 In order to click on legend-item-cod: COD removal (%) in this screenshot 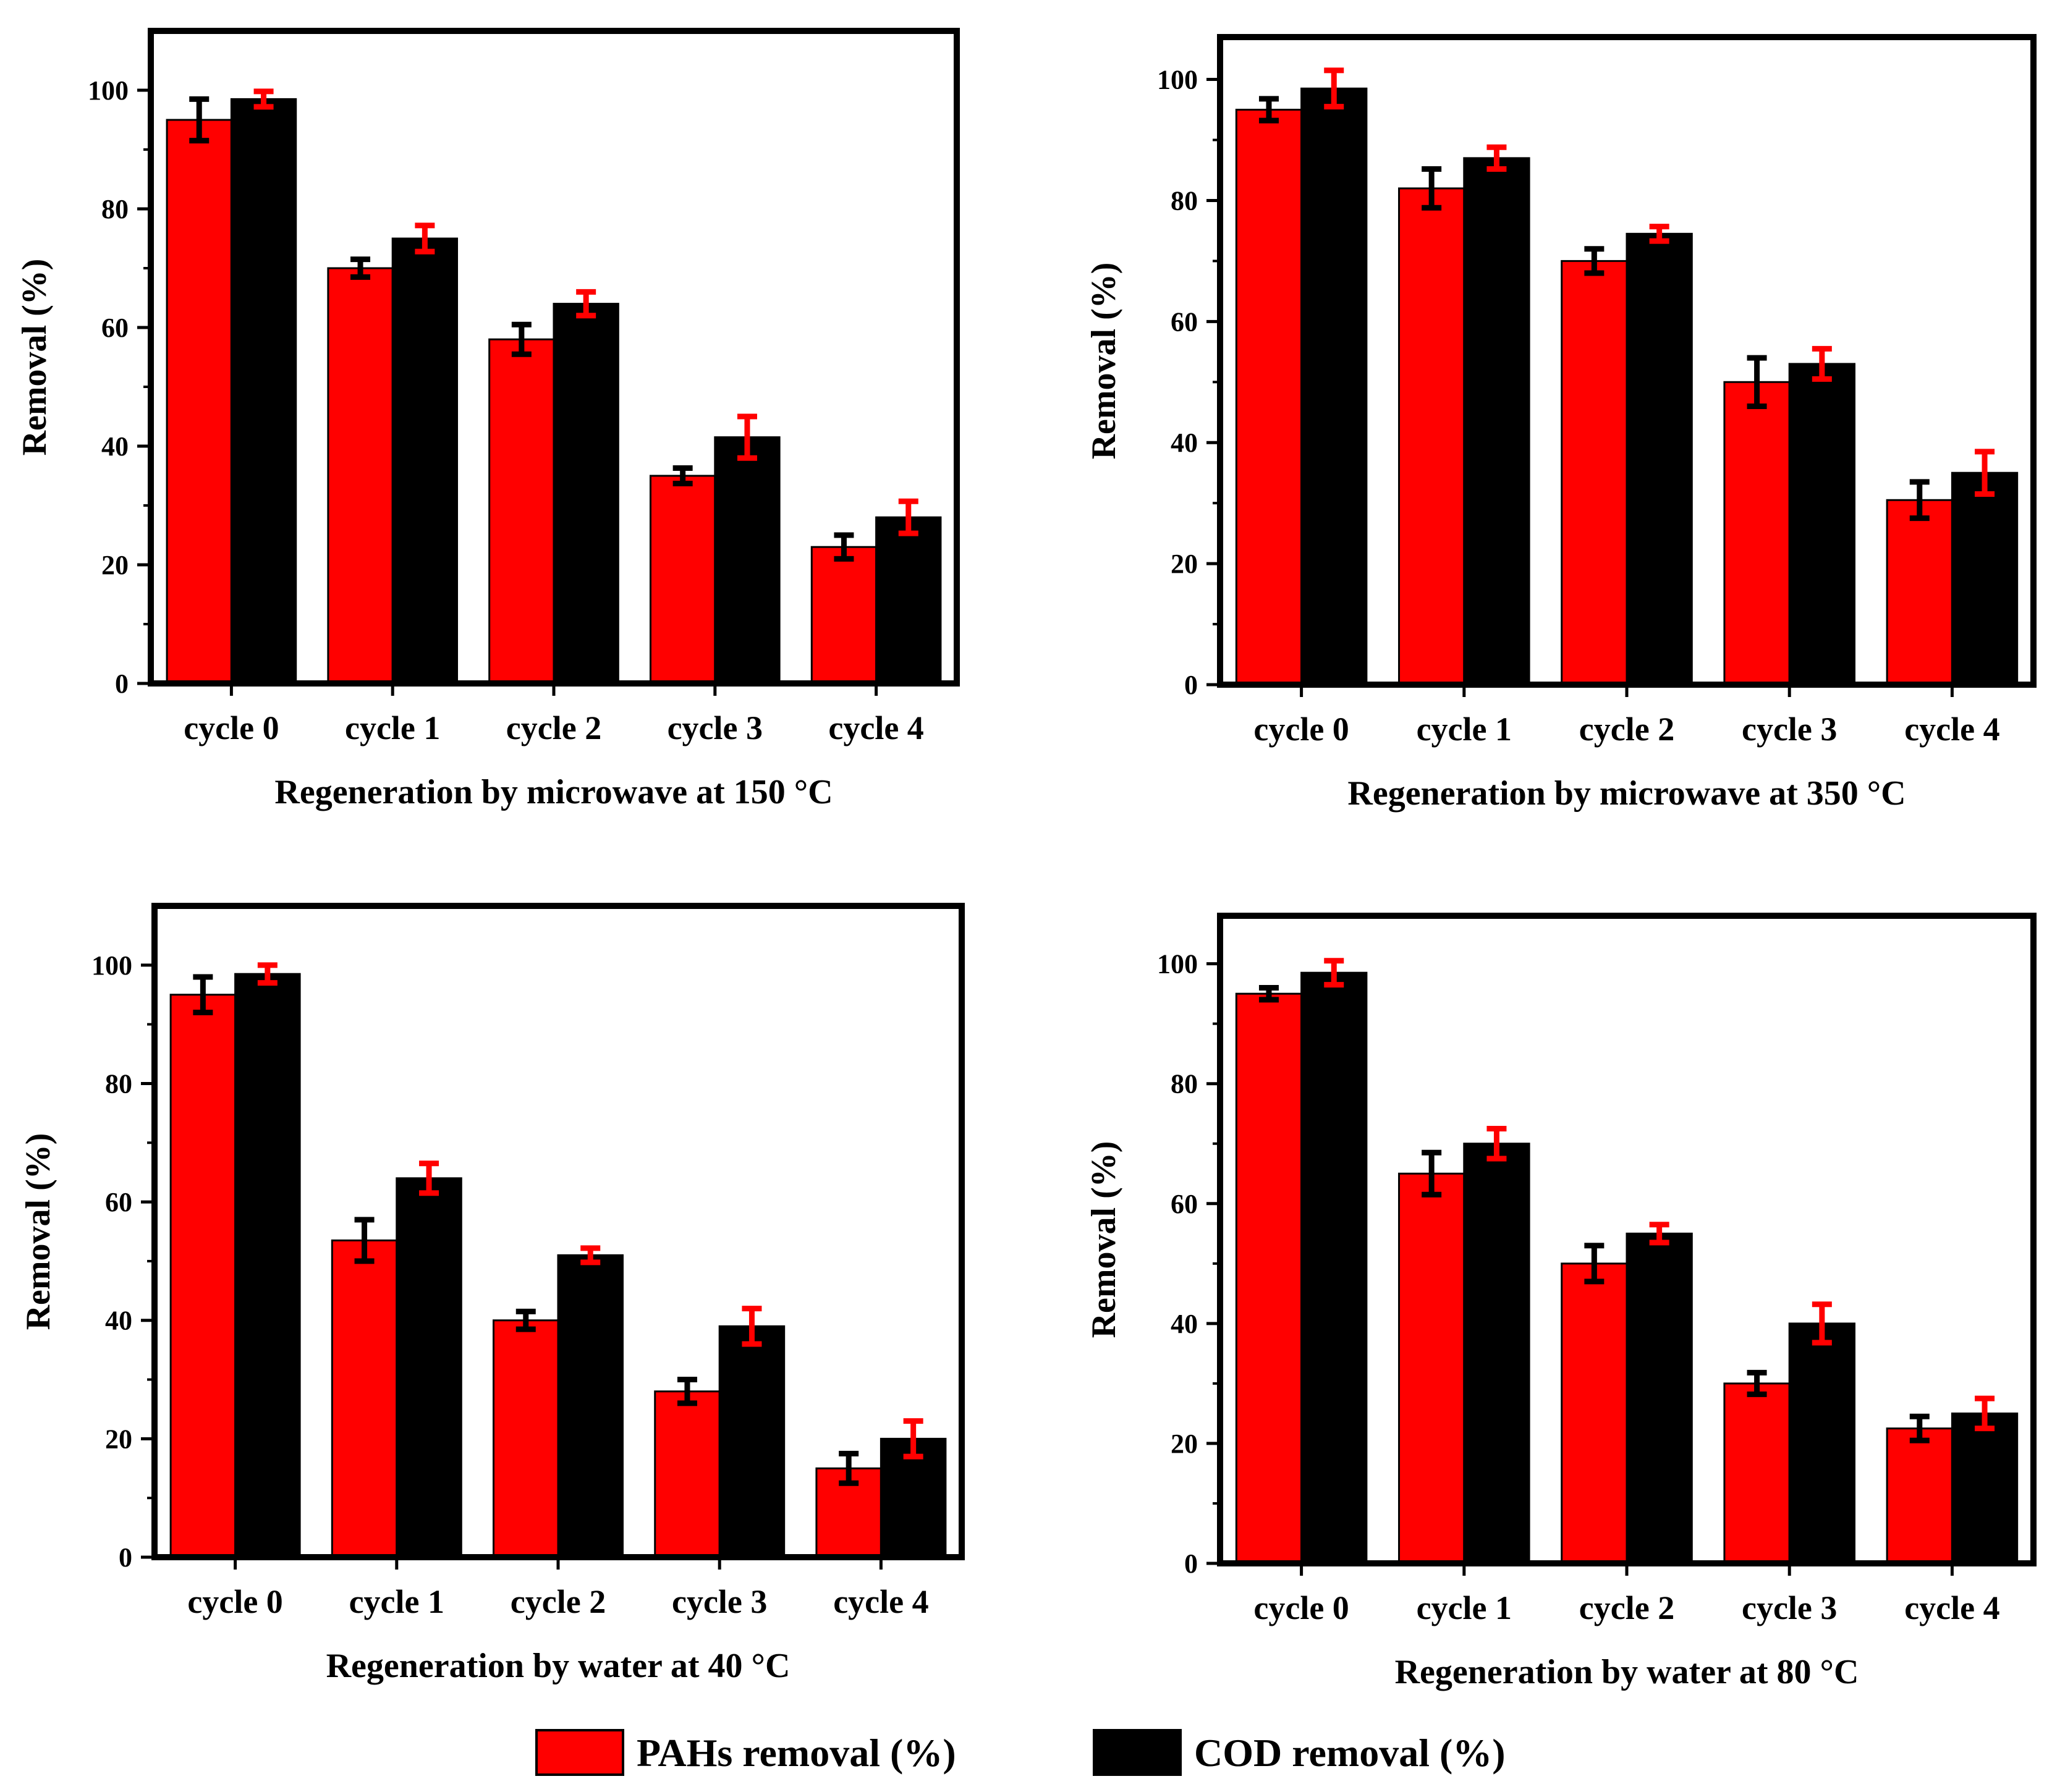, I will do `click(1299, 1753)`.